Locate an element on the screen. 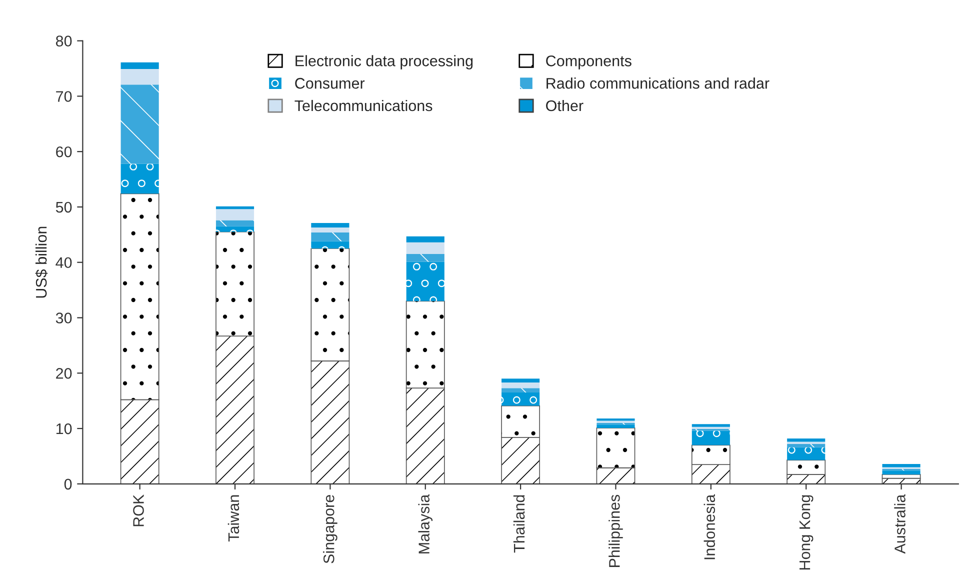 This screenshot has height=583, width=973. x-tick-label: Hong Kong is located at coordinates (807, 532).